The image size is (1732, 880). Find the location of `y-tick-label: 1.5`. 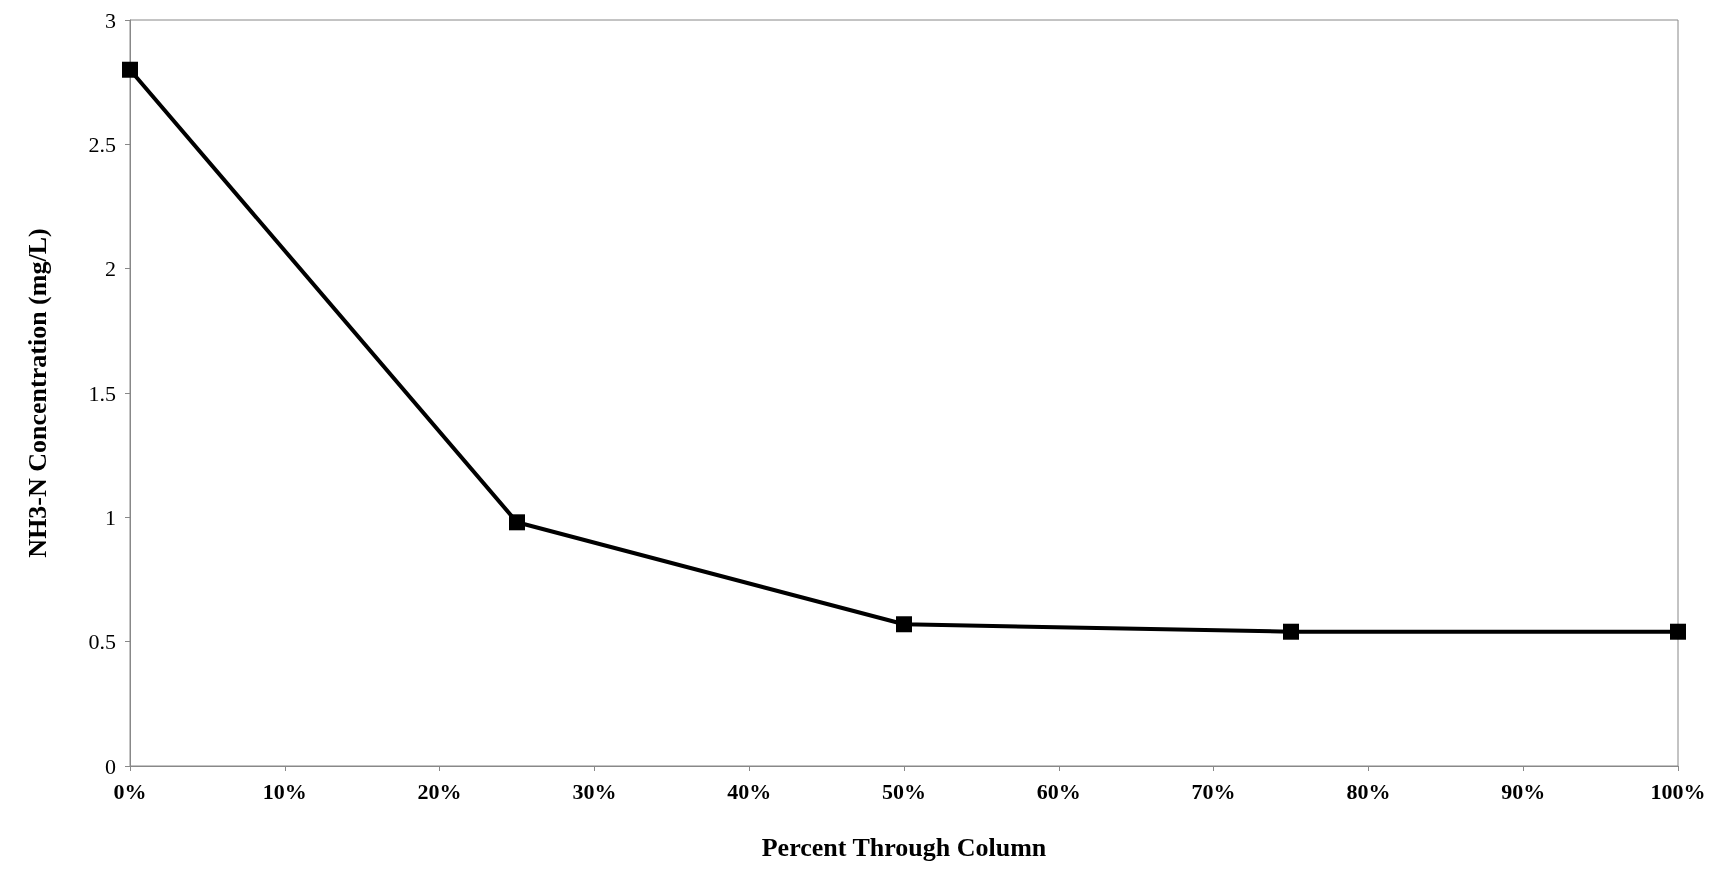

y-tick-label: 1.5 is located at coordinates (102, 393).